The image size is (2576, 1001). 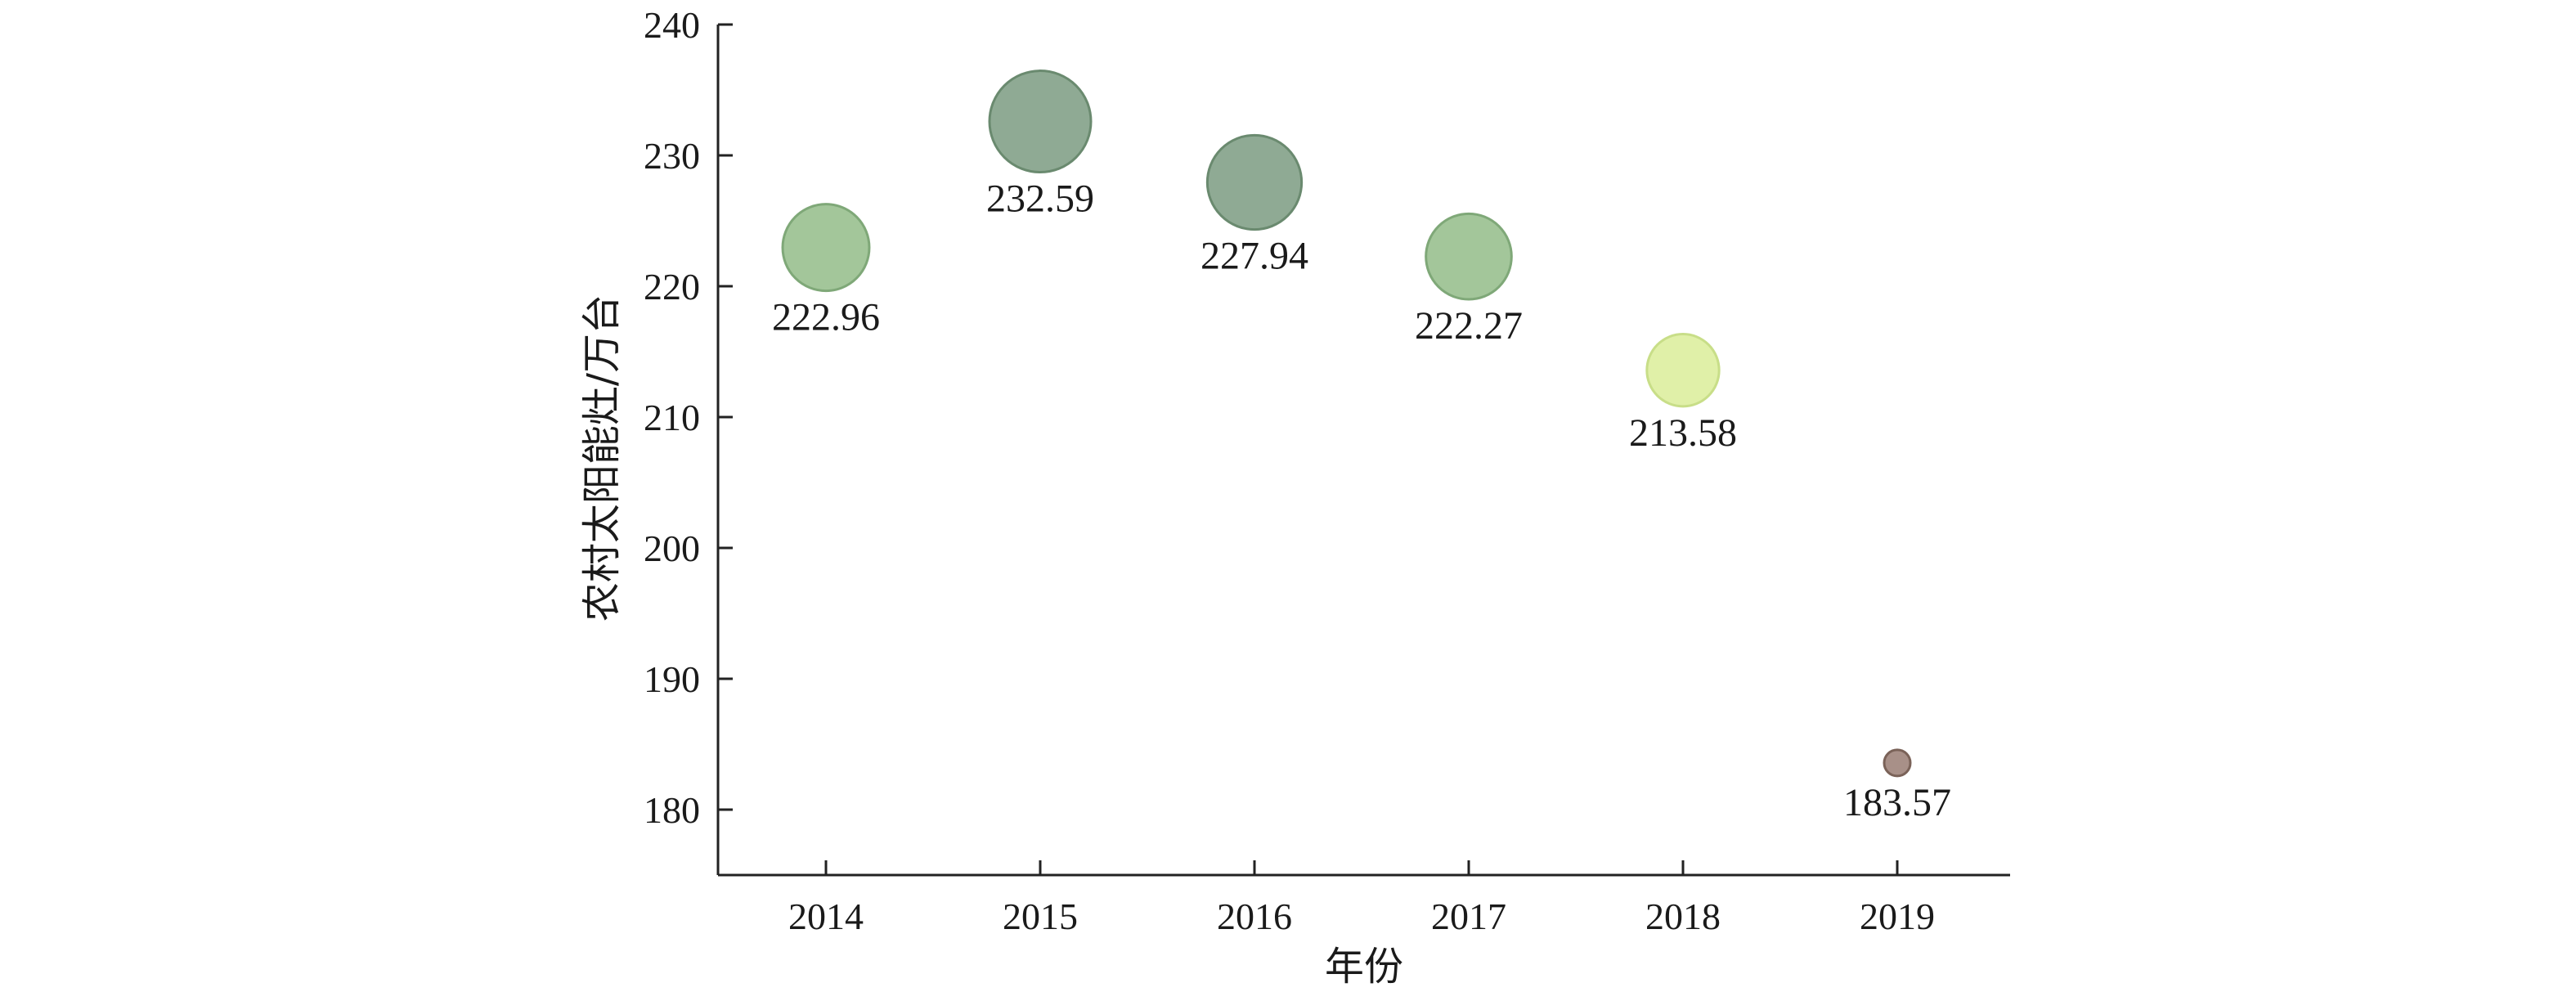 I want to click on data-label-2017: 222.27, so click(x=1469, y=326).